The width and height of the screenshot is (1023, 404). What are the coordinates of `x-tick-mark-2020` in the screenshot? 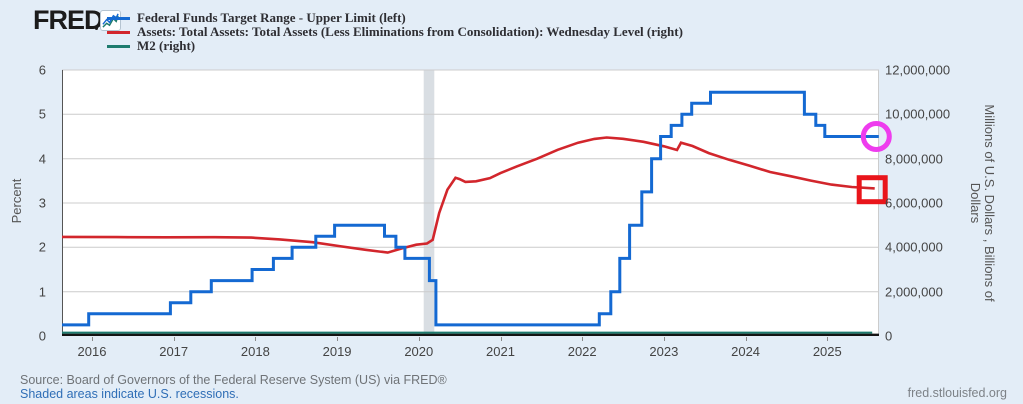 It's located at (419, 339).